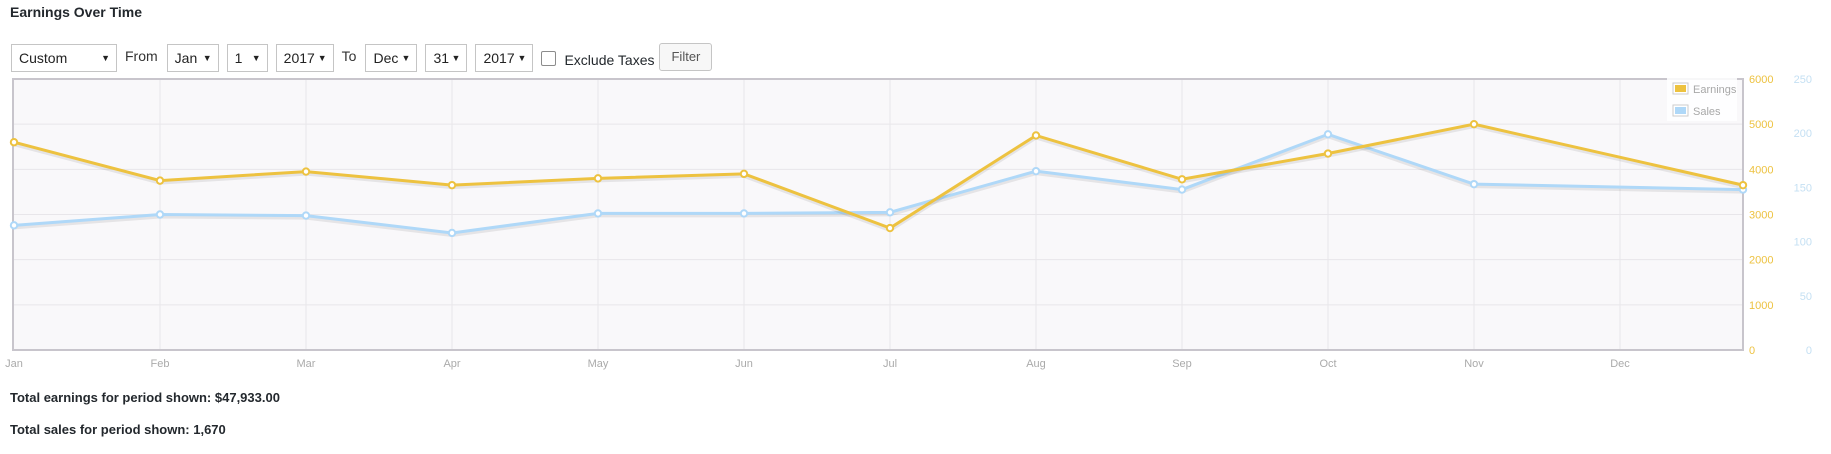 This screenshot has width=1831, height=454. I want to click on y-axis-right-tick-label: 200, so click(1803, 134).